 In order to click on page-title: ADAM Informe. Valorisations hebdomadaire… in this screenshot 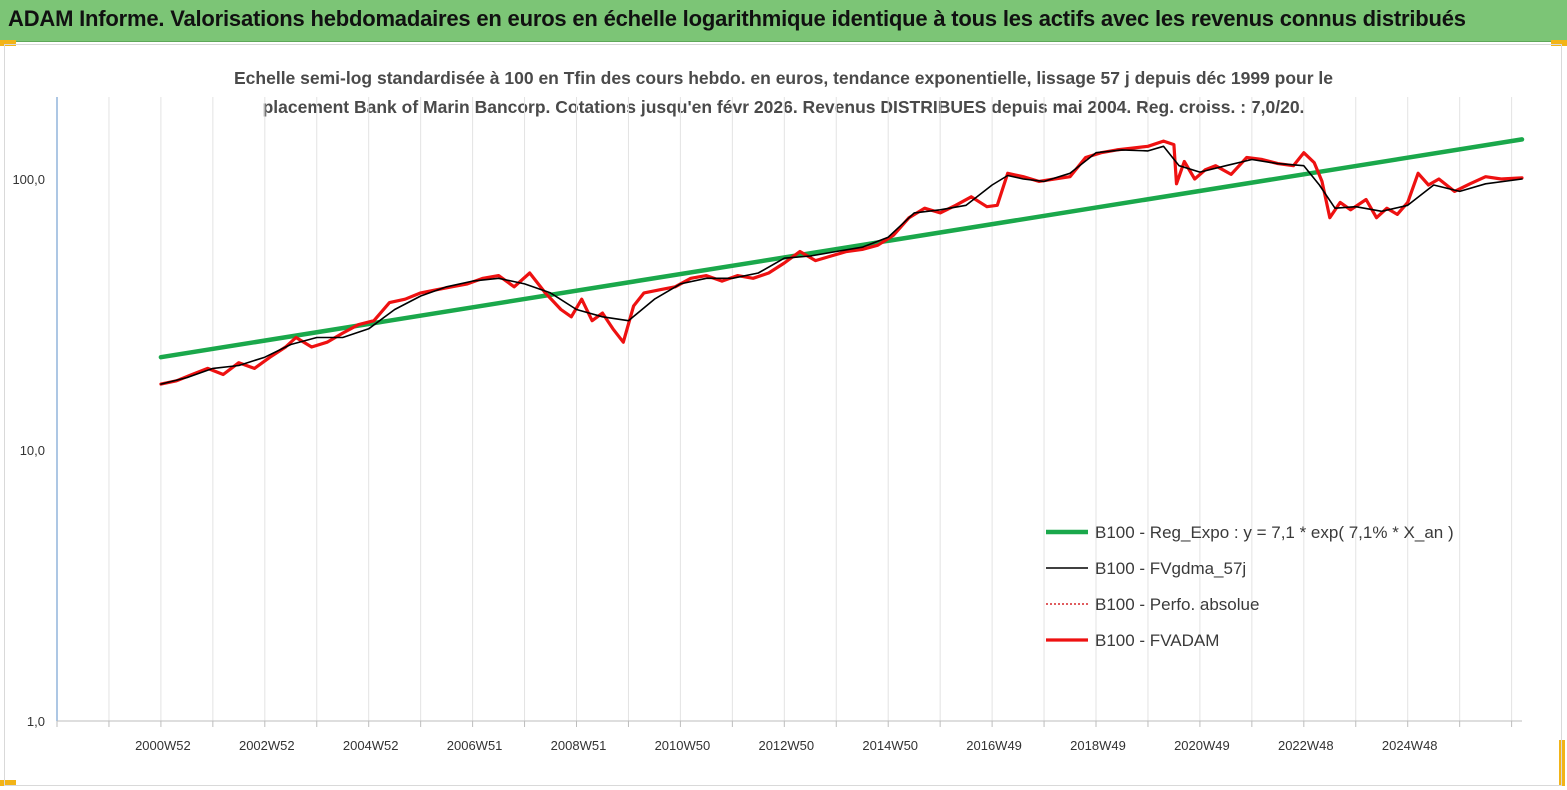, I will do `click(737, 18)`.